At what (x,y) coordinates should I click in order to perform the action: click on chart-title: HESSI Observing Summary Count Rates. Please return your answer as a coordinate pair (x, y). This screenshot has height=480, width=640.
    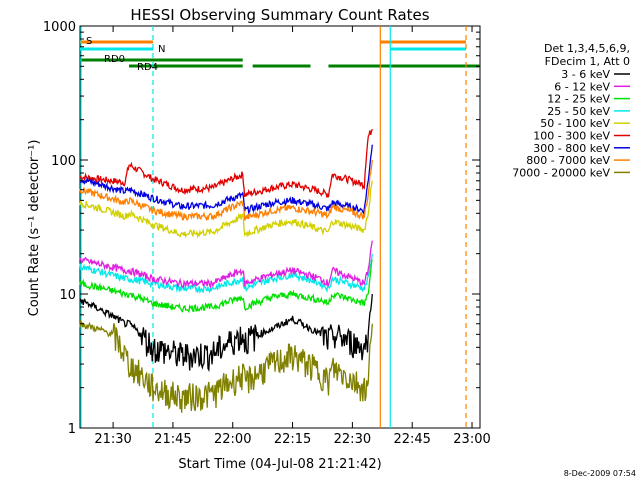
    Looking at the image, I should click on (279, 15).